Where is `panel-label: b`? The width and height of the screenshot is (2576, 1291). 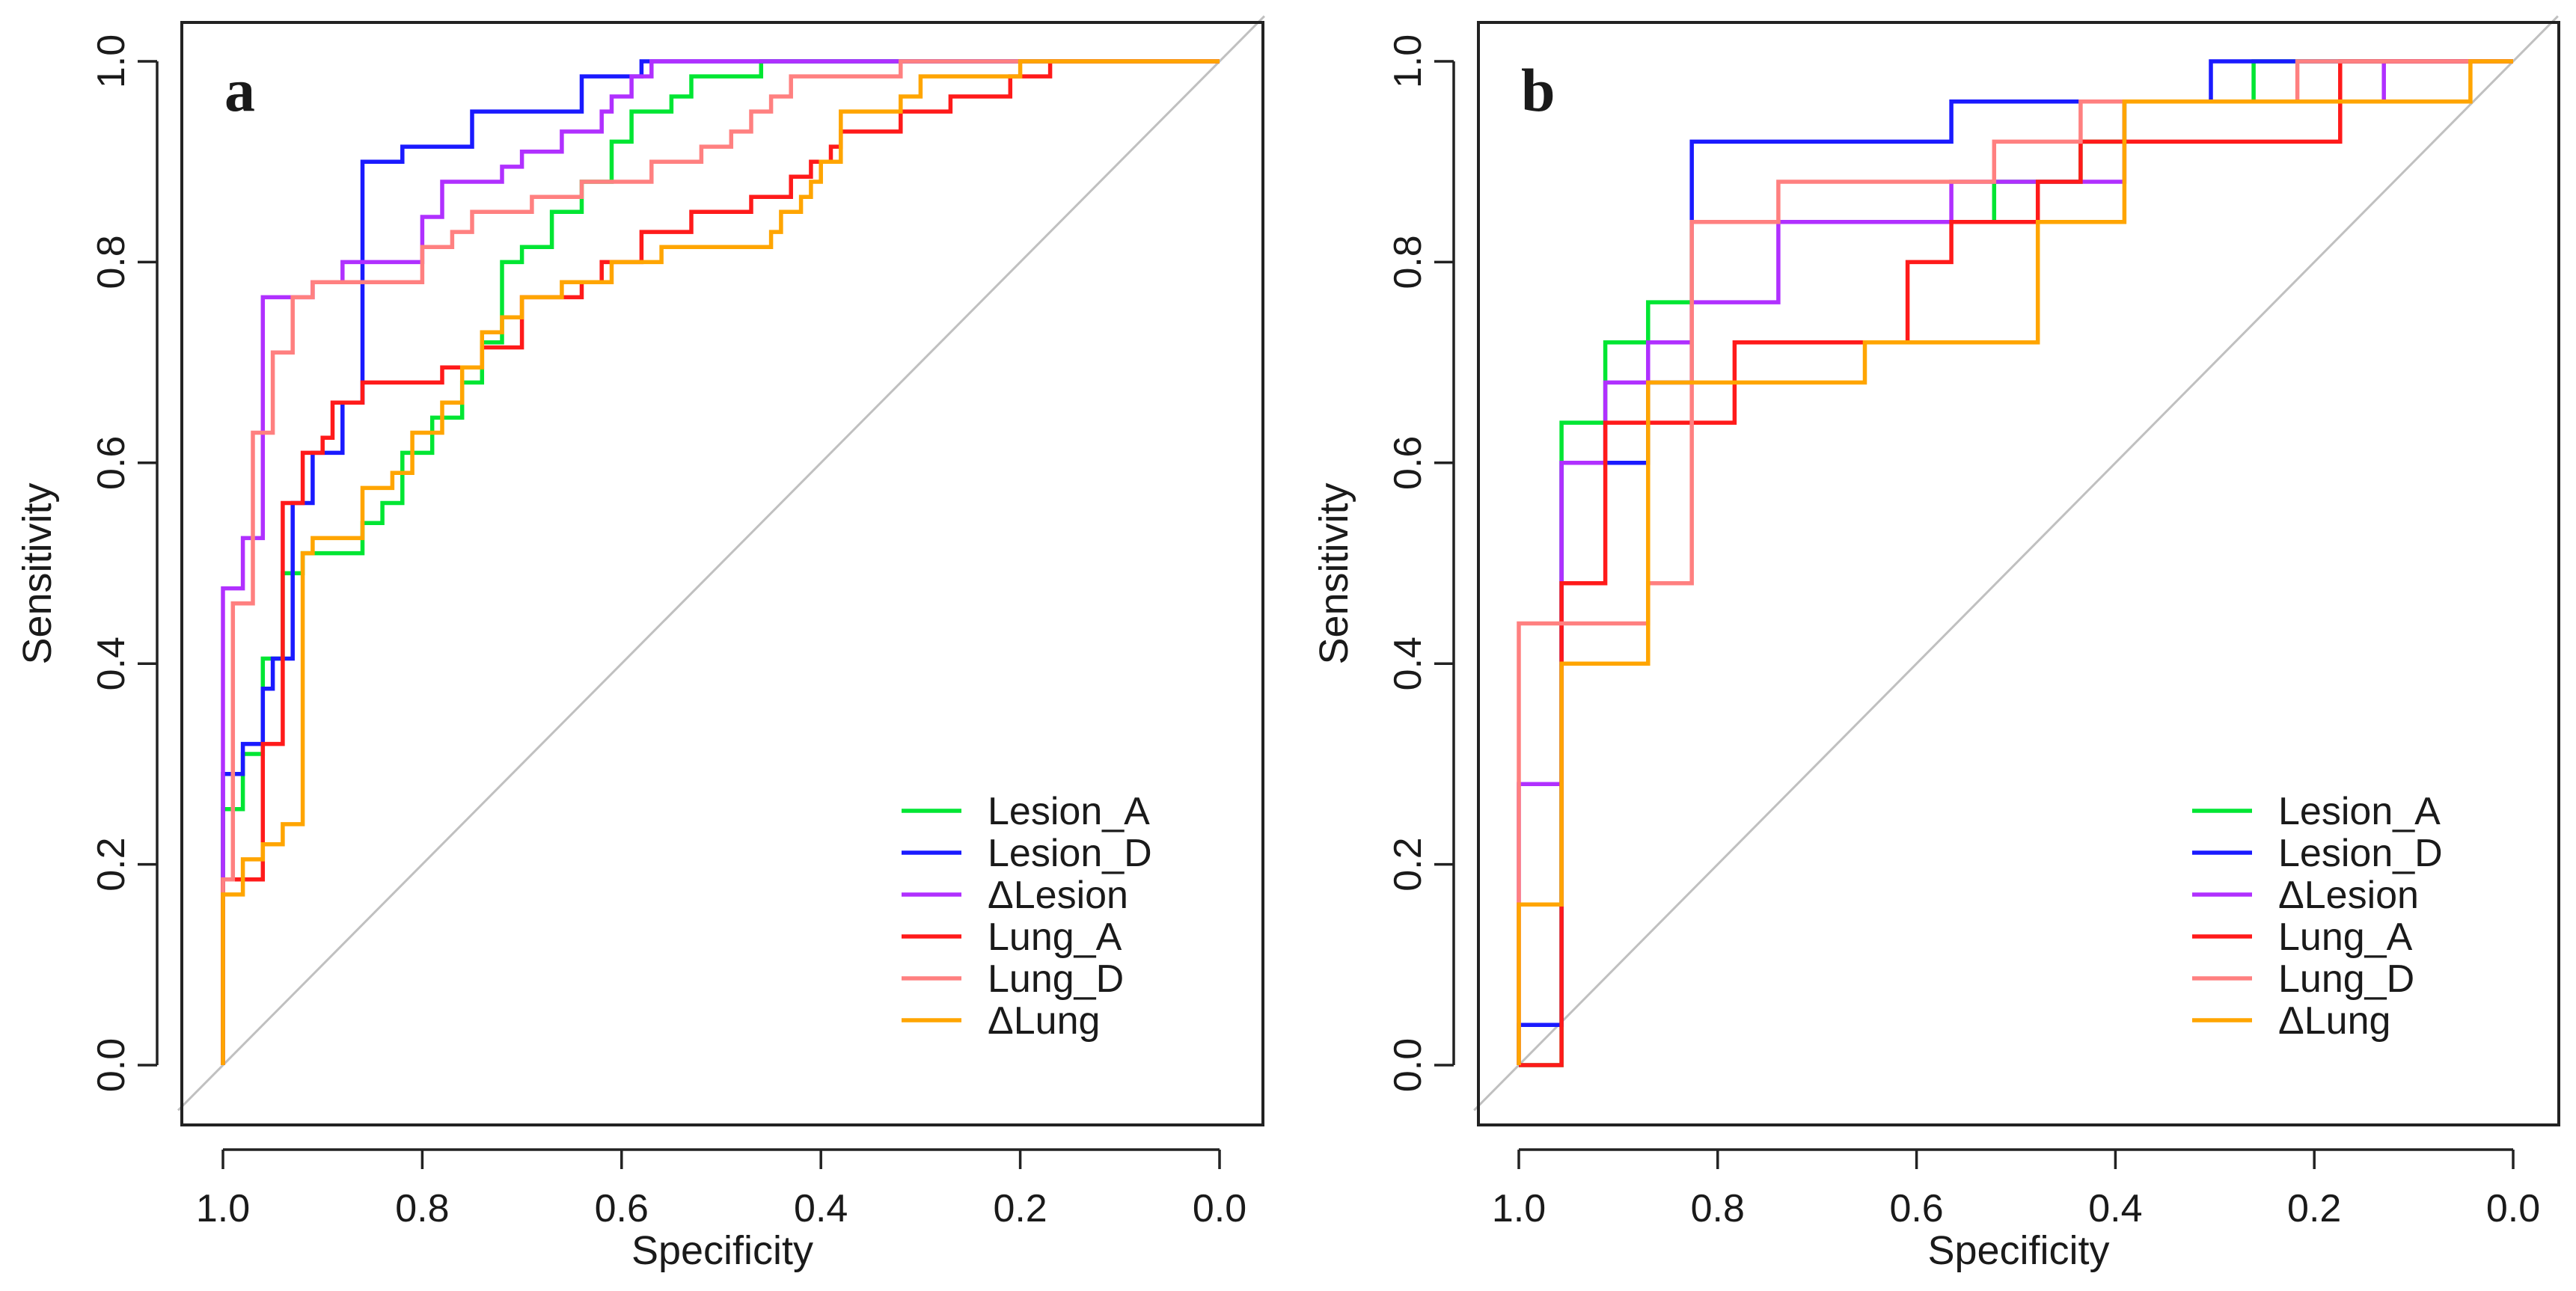 panel-label: b is located at coordinates (1538, 90).